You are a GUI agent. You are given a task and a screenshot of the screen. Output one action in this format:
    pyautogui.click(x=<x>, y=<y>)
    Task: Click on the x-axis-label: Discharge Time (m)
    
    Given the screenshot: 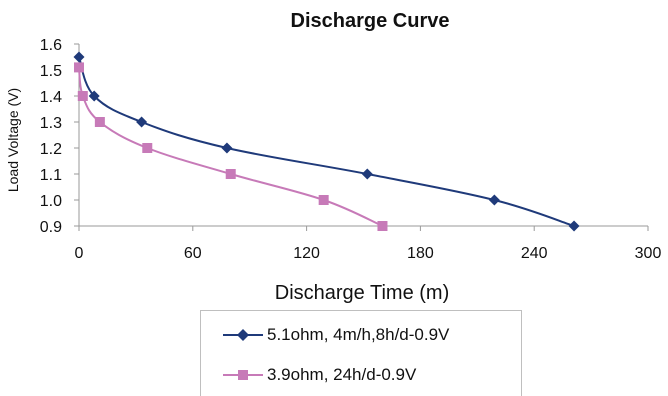 What is the action you would take?
    pyautogui.click(x=362, y=293)
    